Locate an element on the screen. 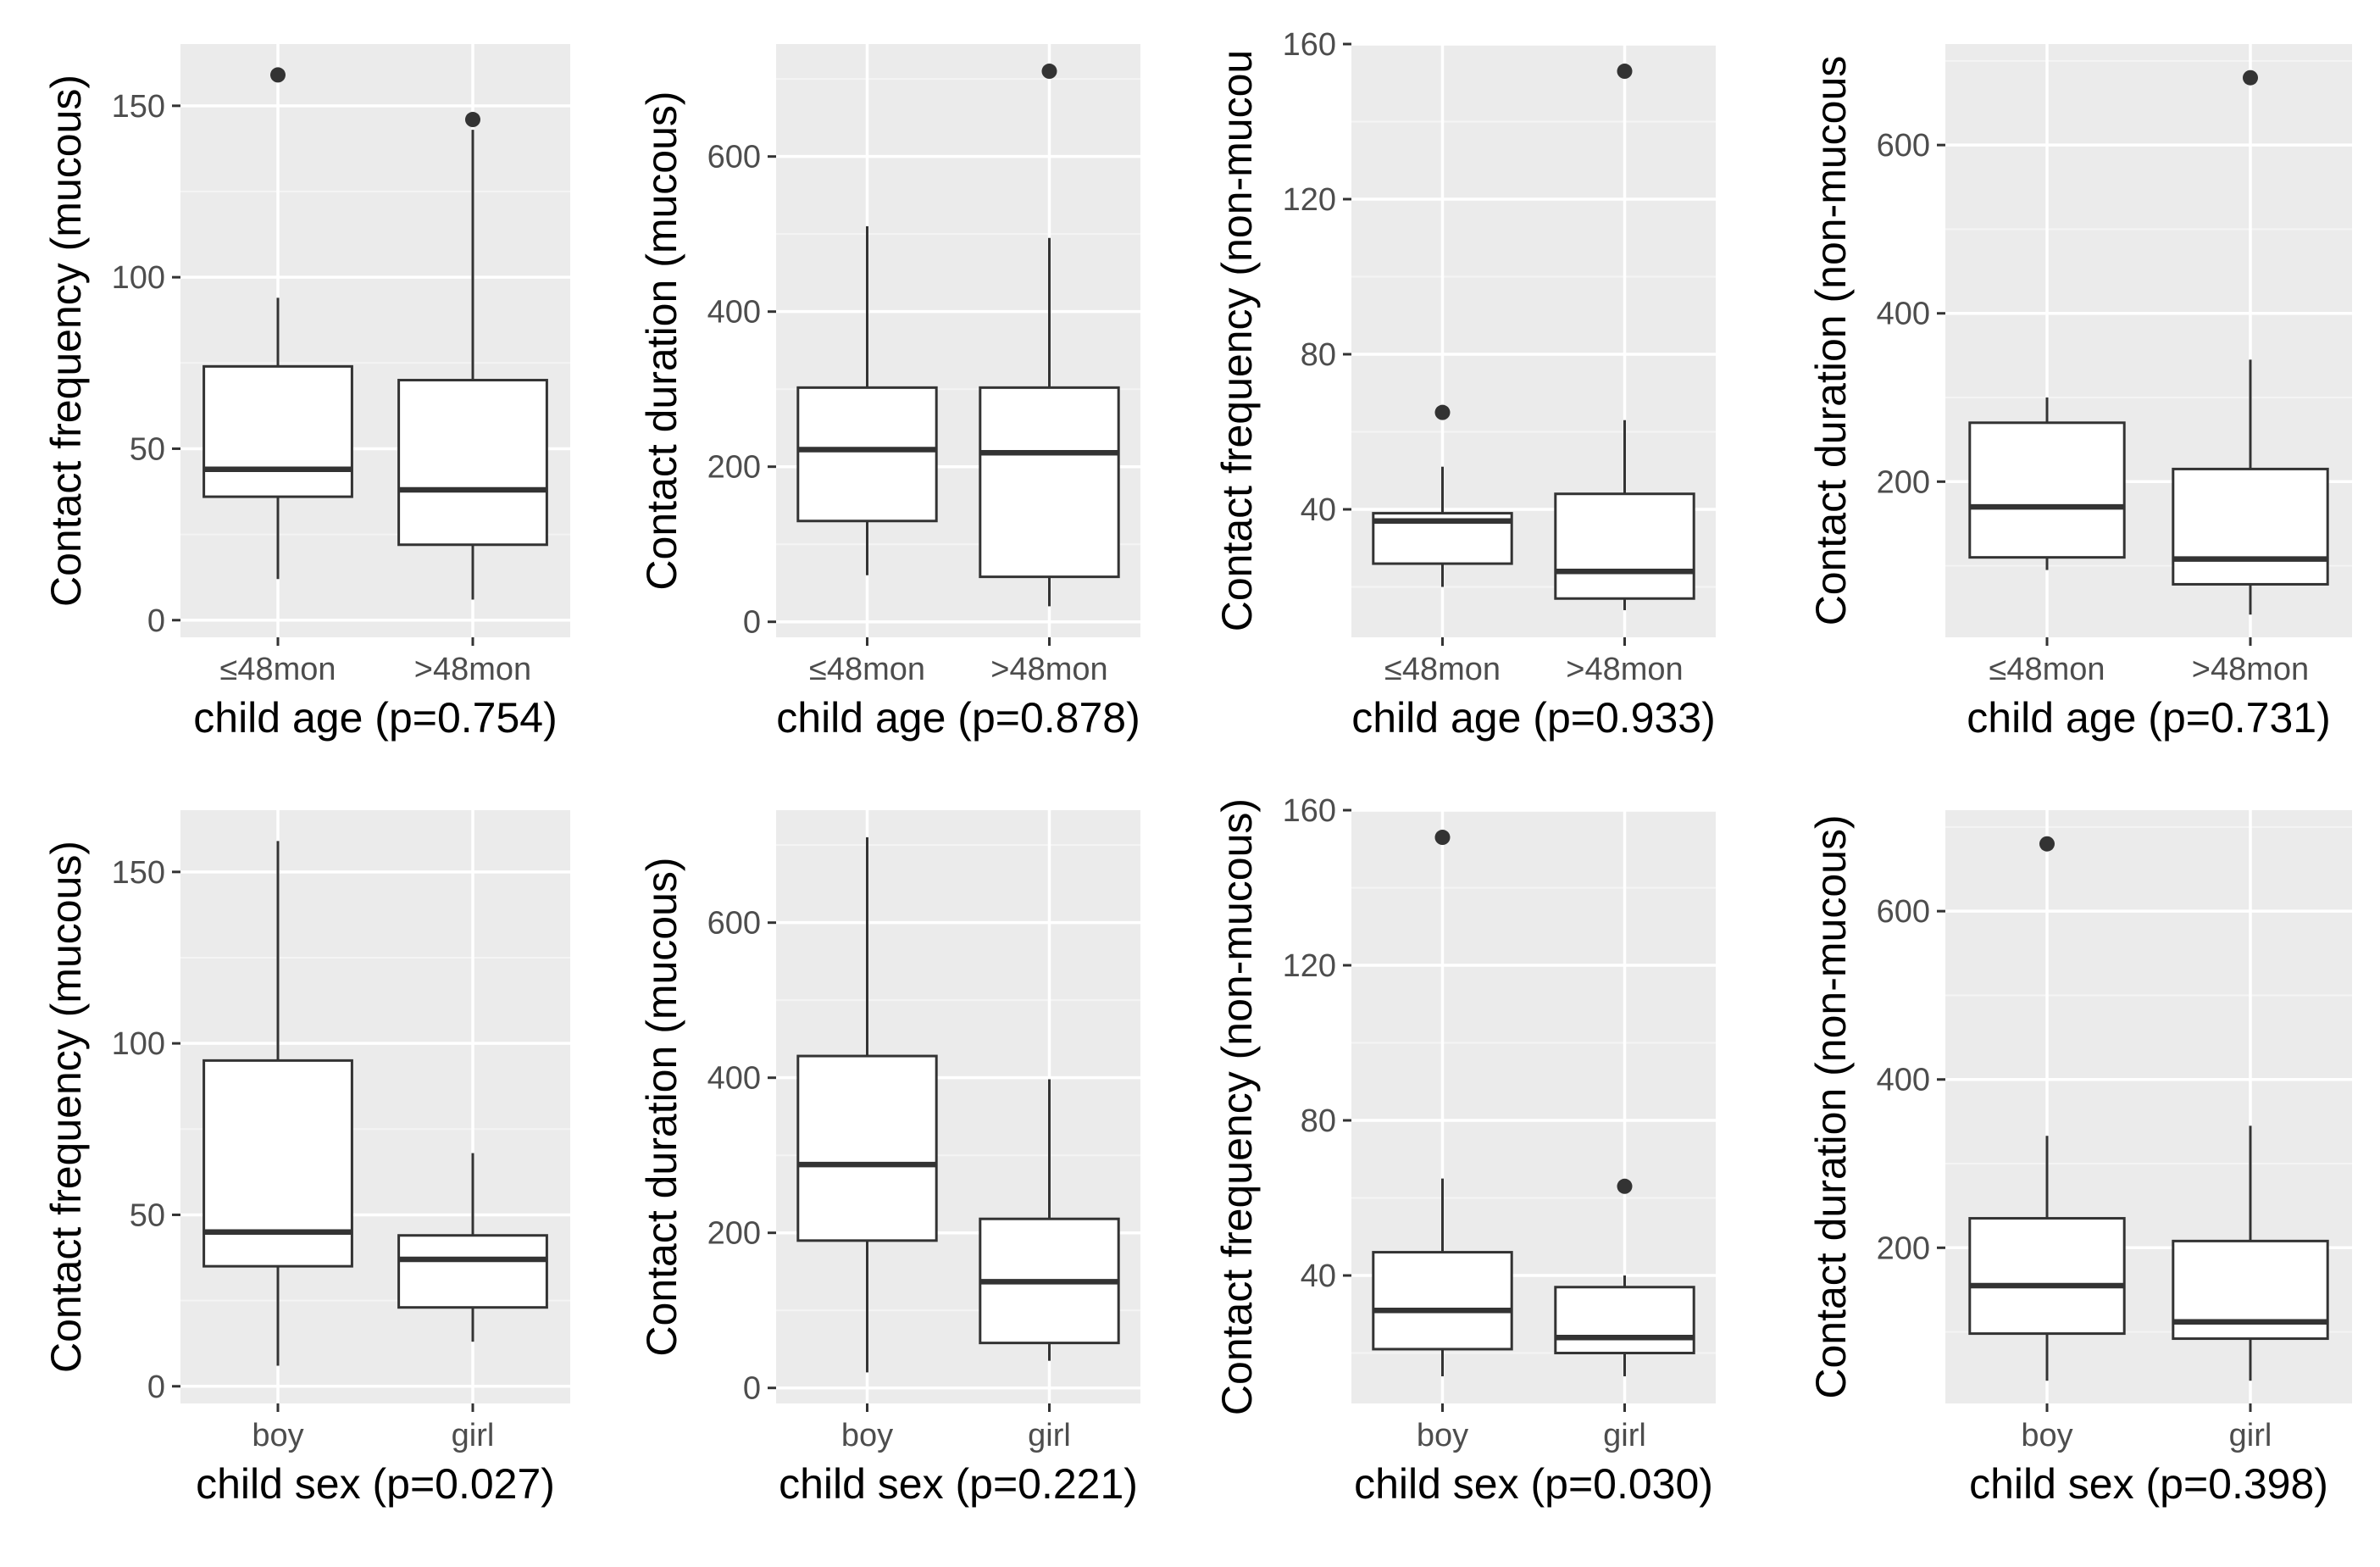 The image size is (2380, 1567). x-axis-title: child sex (p=0.398) is located at coordinates (2148, 1484).